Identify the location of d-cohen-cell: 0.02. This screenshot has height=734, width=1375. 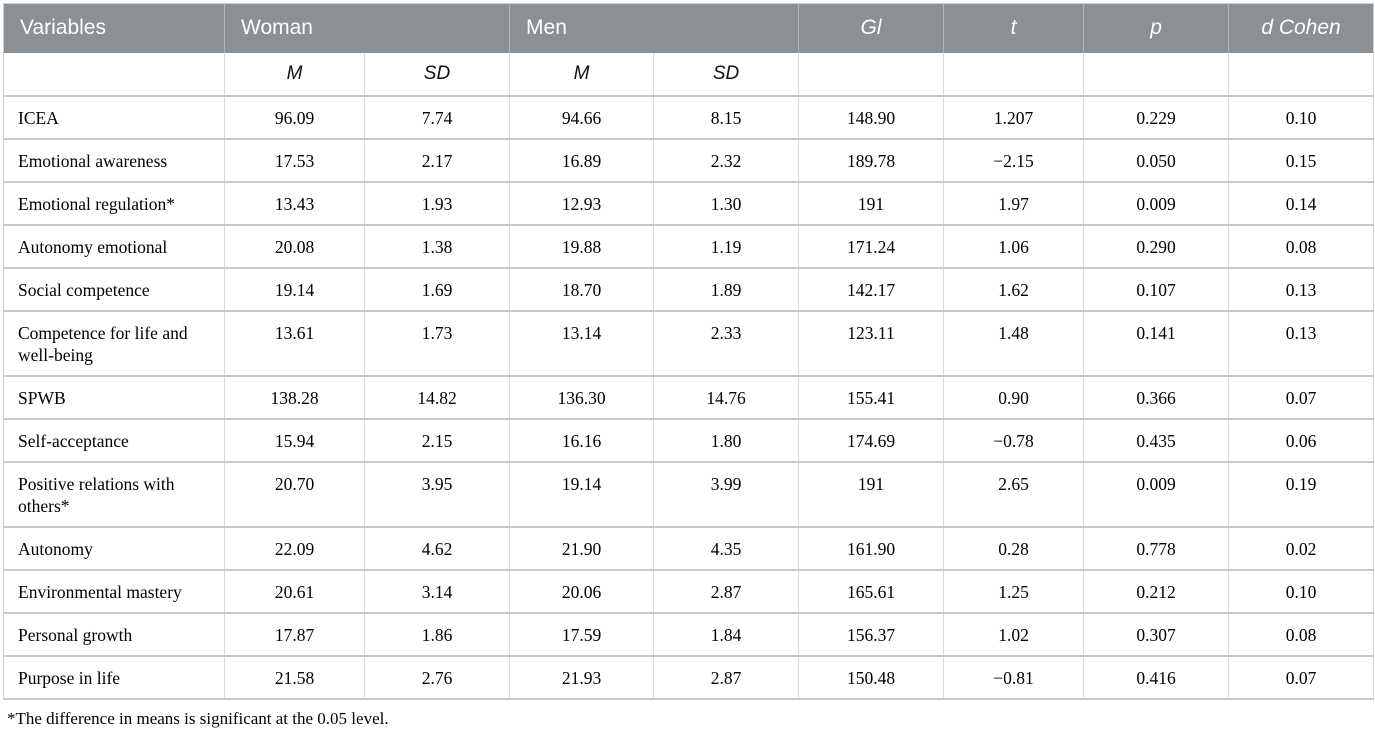
(1301, 548).